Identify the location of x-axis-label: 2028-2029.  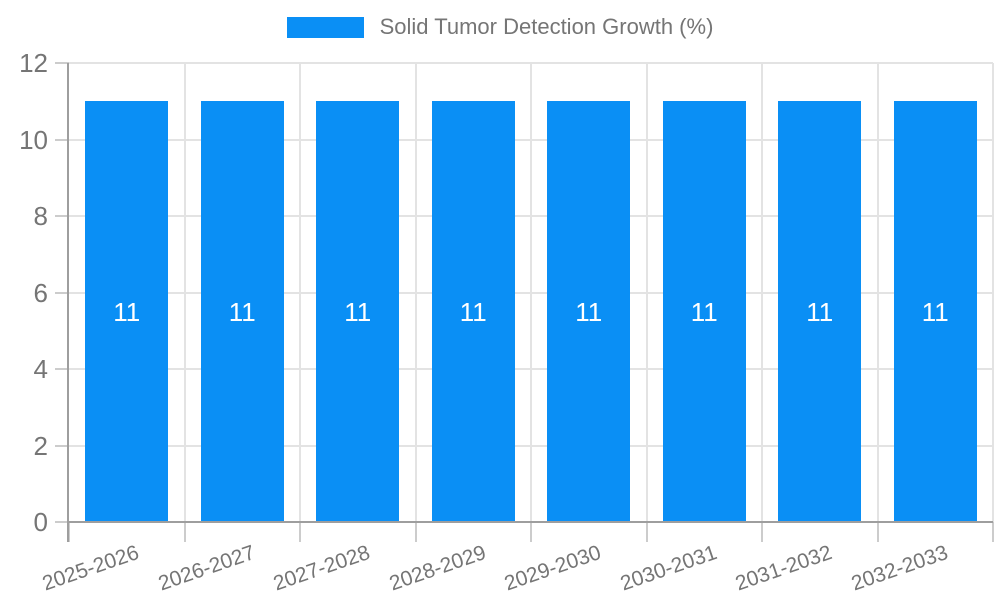
(437, 568).